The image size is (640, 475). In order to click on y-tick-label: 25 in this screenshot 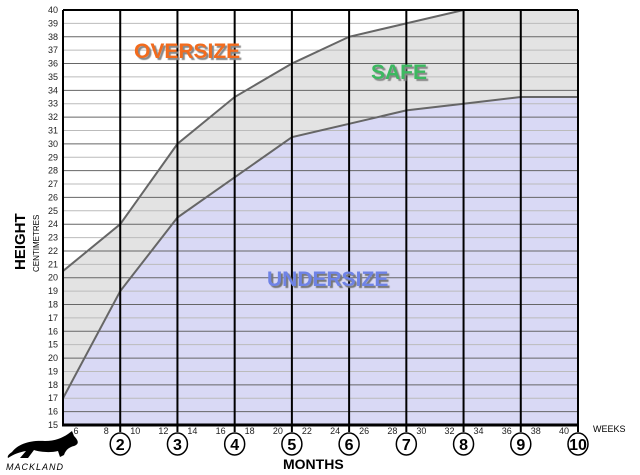, I will do `click(53, 211)`.